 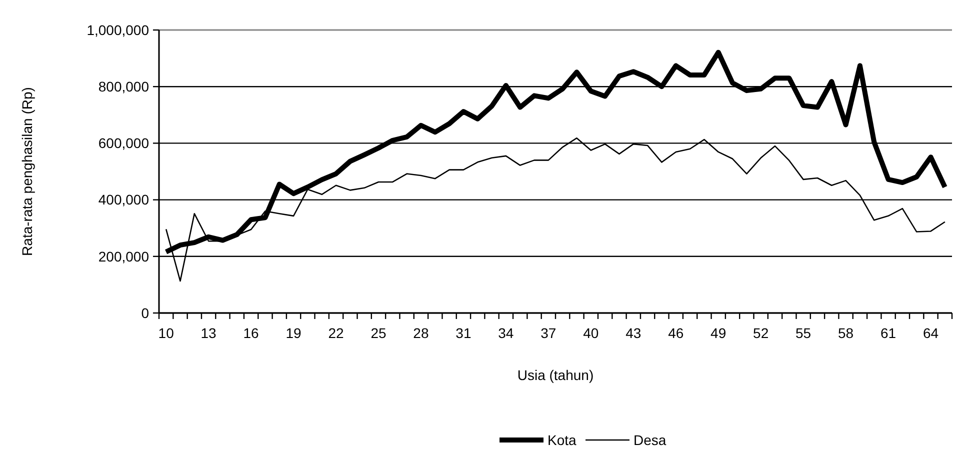 What do you see at coordinates (718, 333) in the screenshot?
I see `x-tick-label: 49` at bounding box center [718, 333].